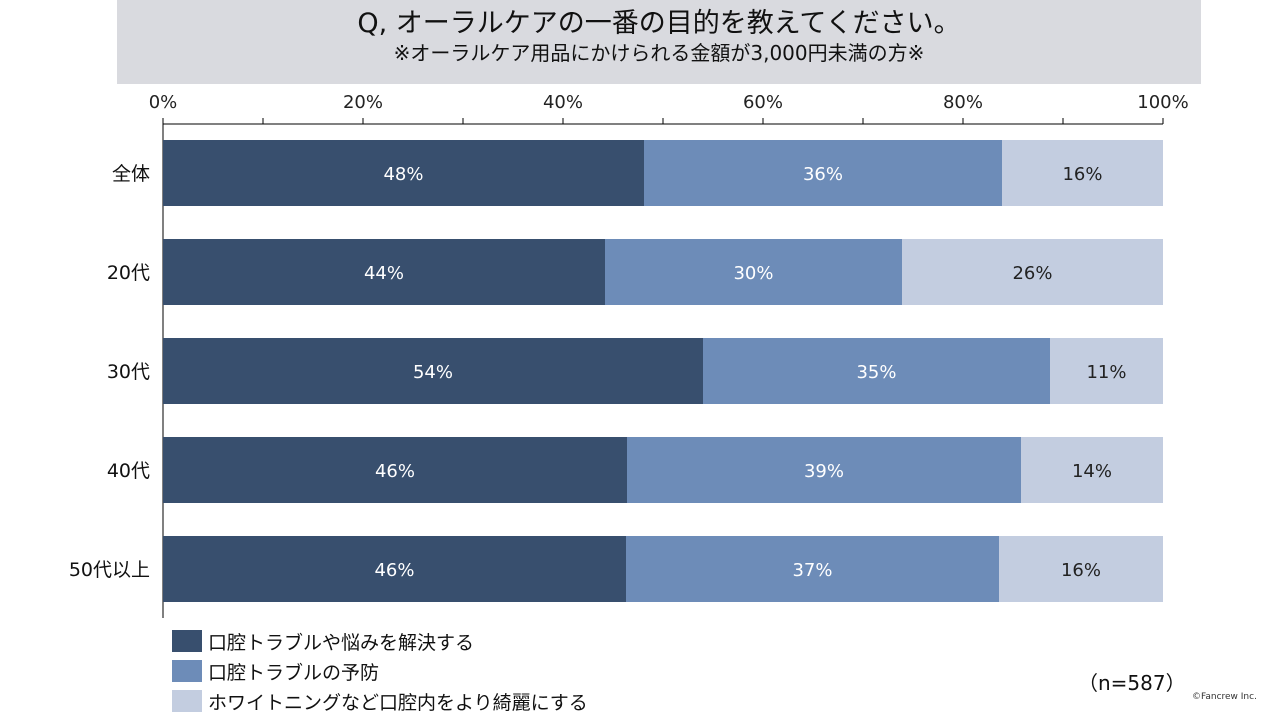 This screenshot has height=720, width=1280. Describe the element at coordinates (1132, 683) in the screenshot. I see `sample-size: （n=587）` at that location.